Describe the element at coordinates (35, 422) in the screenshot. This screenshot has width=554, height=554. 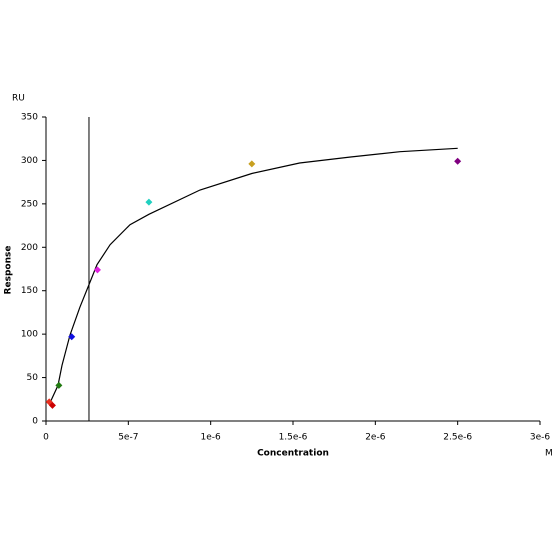
I see `y-tick-label: 0` at that location.